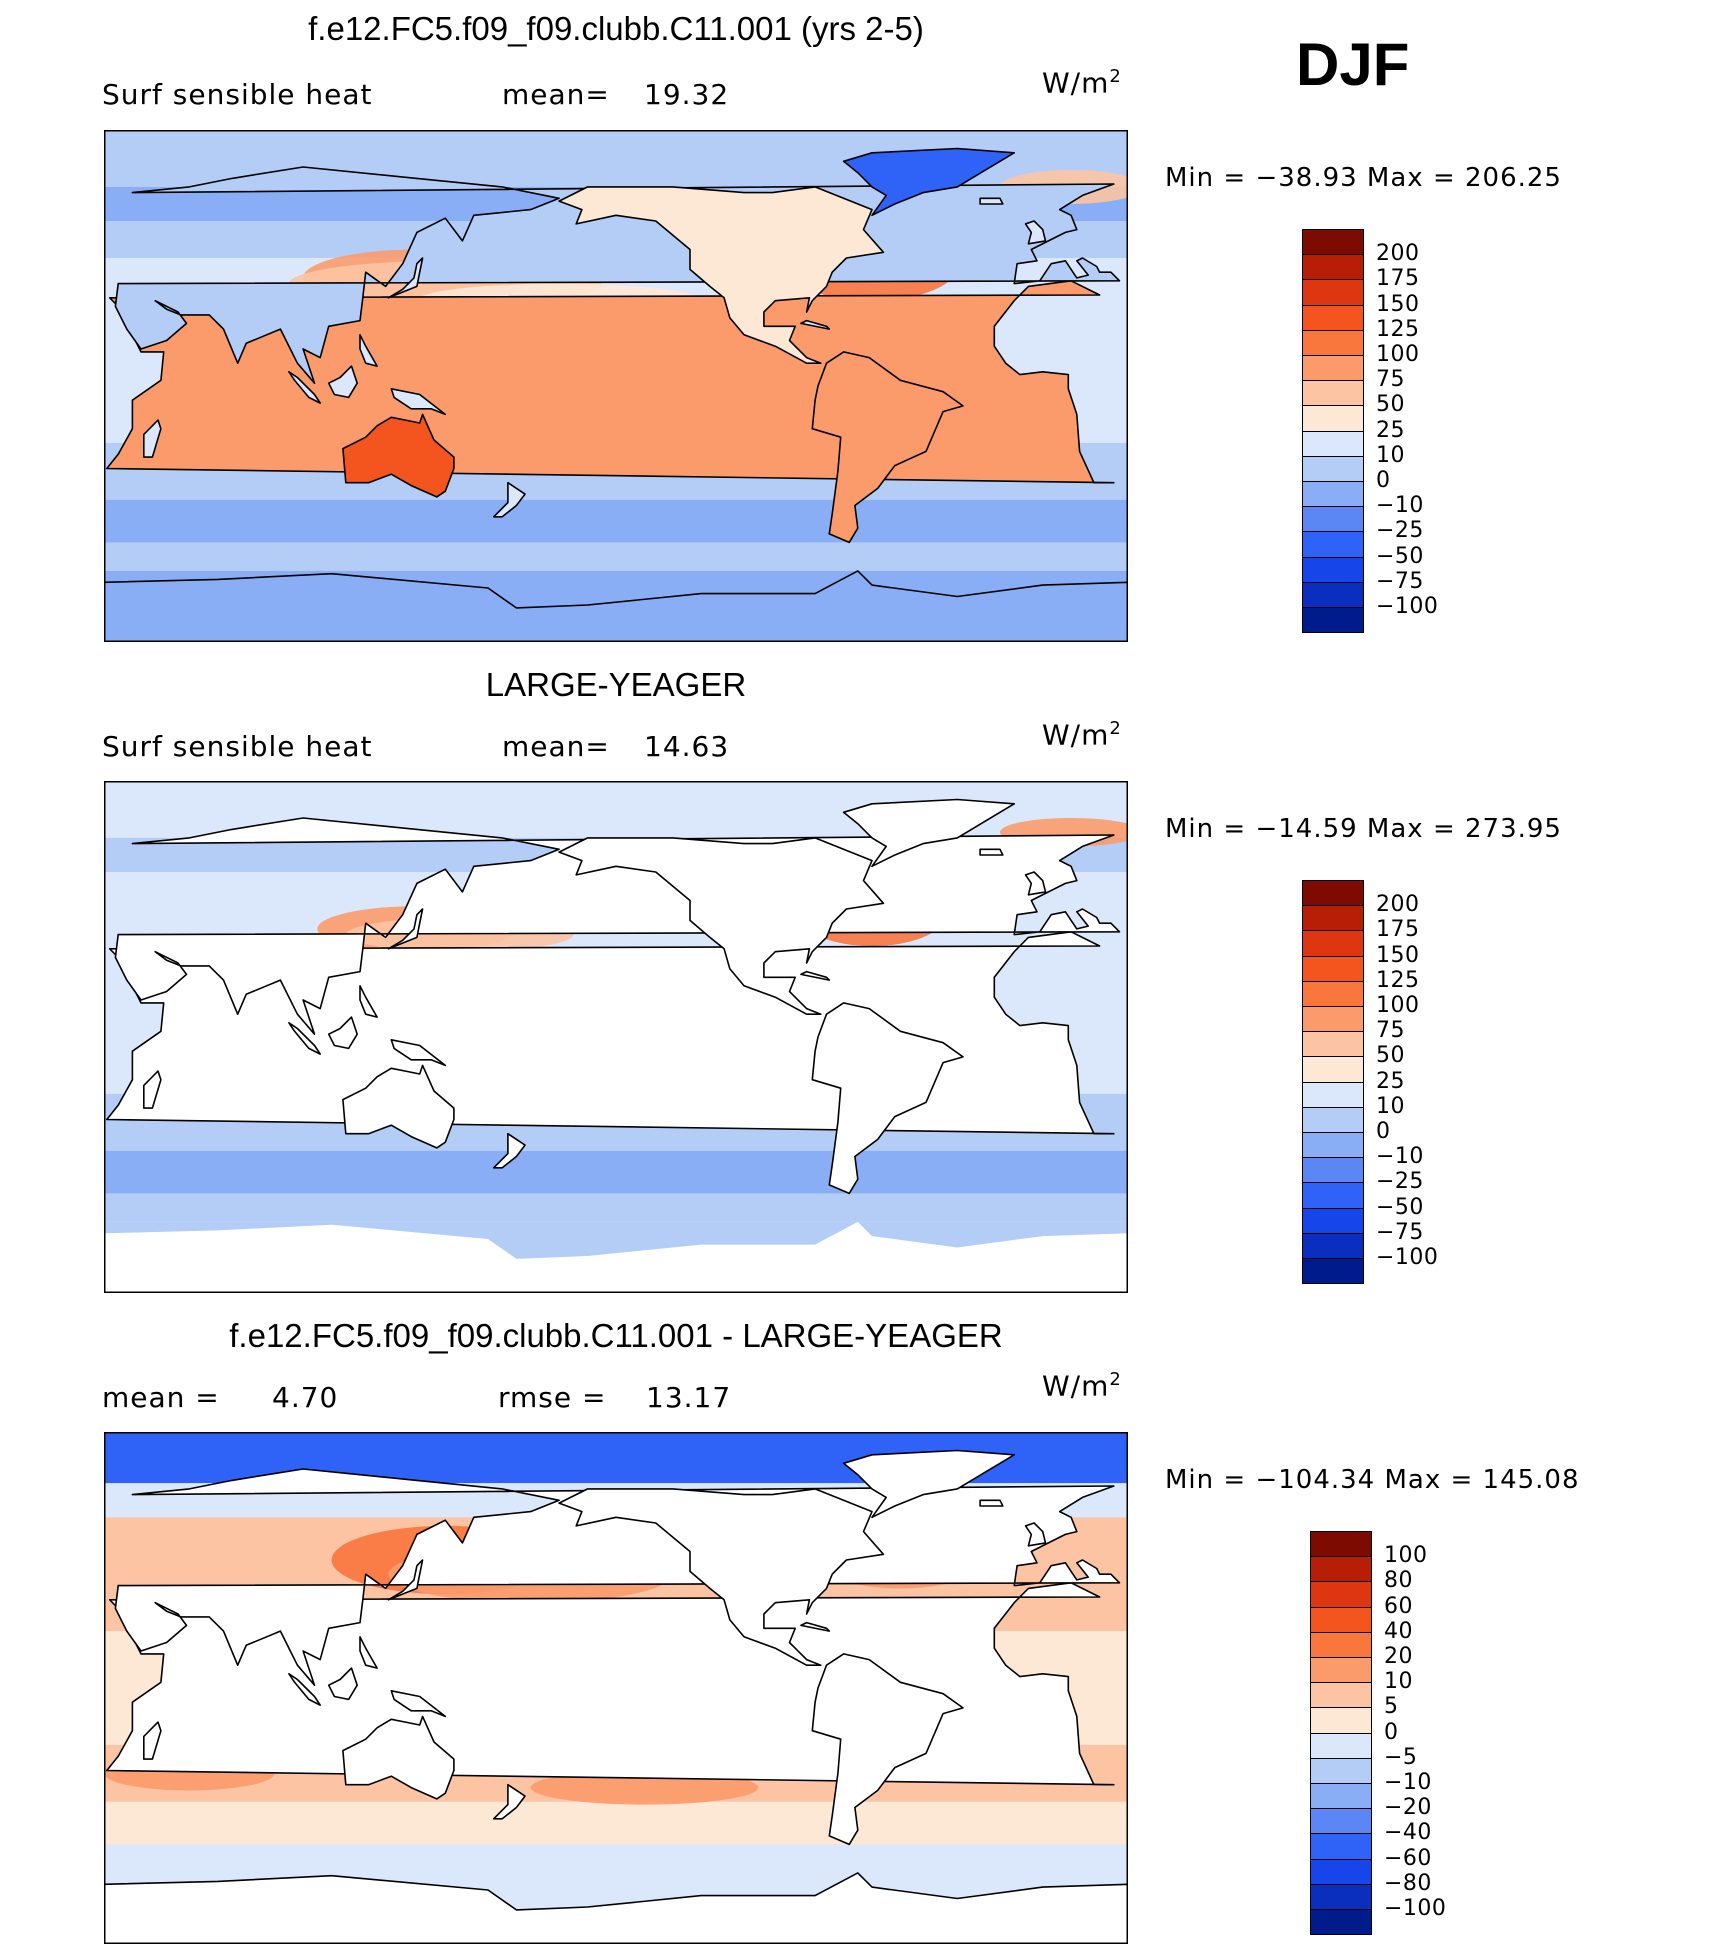  I want to click on panel2-units-base: W/m, so click(1076, 735).